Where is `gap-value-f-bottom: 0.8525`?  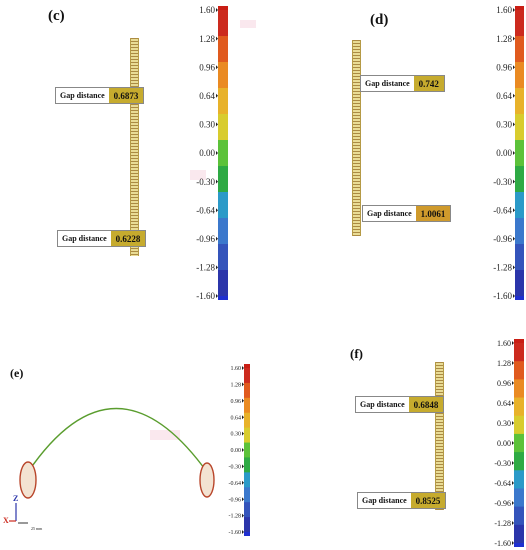
gap-value-f-bottom: 0.8525 is located at coordinates (428, 500).